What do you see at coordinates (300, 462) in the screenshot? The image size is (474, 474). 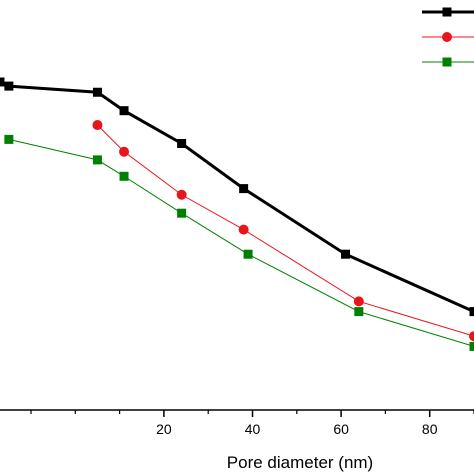 I see `x-axis-title: Pore diameter (nm)` at bounding box center [300, 462].